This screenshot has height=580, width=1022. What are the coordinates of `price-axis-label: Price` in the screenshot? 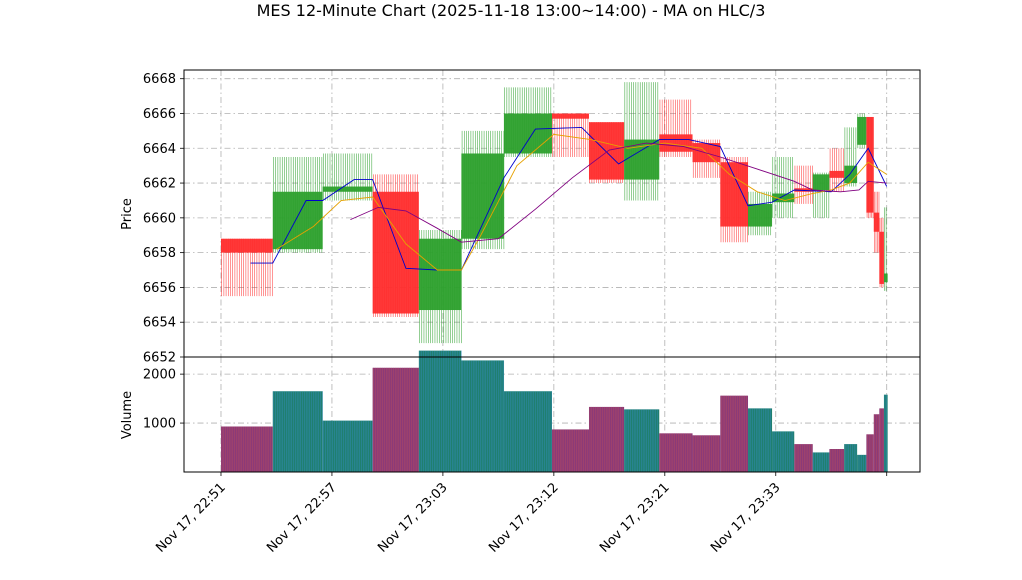 It's located at (127, 214).